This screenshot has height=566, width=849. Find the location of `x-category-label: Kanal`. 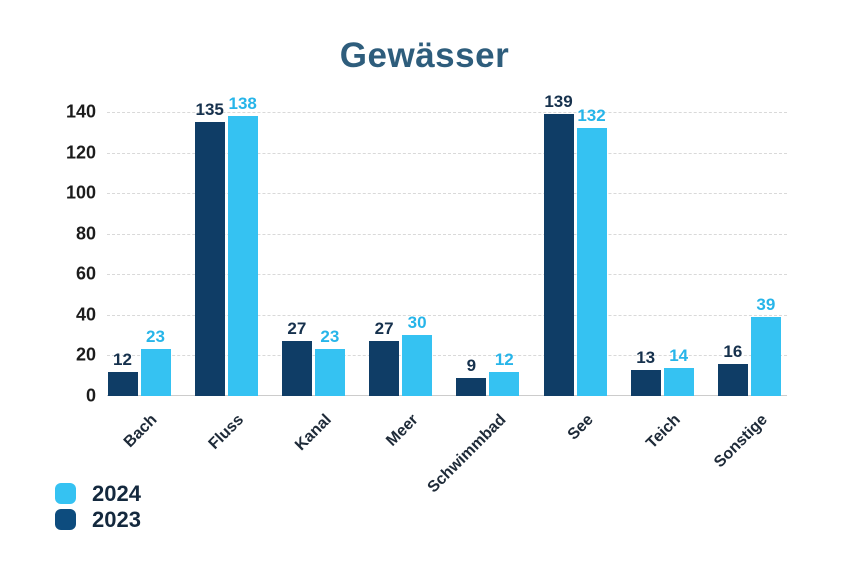

x-category-label: Kanal is located at coordinates (313, 433).